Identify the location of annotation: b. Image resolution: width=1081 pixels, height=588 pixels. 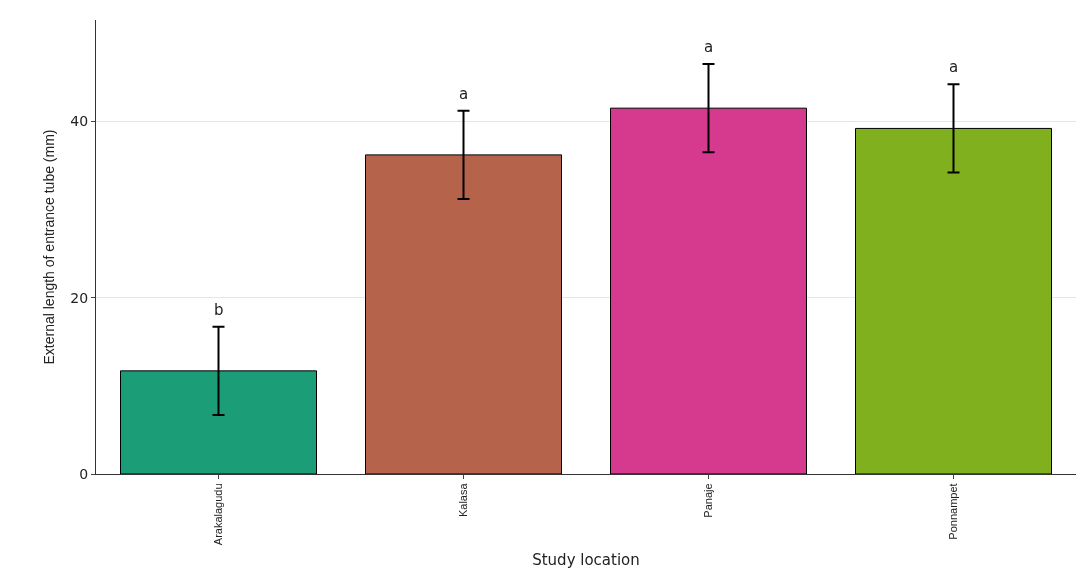
(219, 310).